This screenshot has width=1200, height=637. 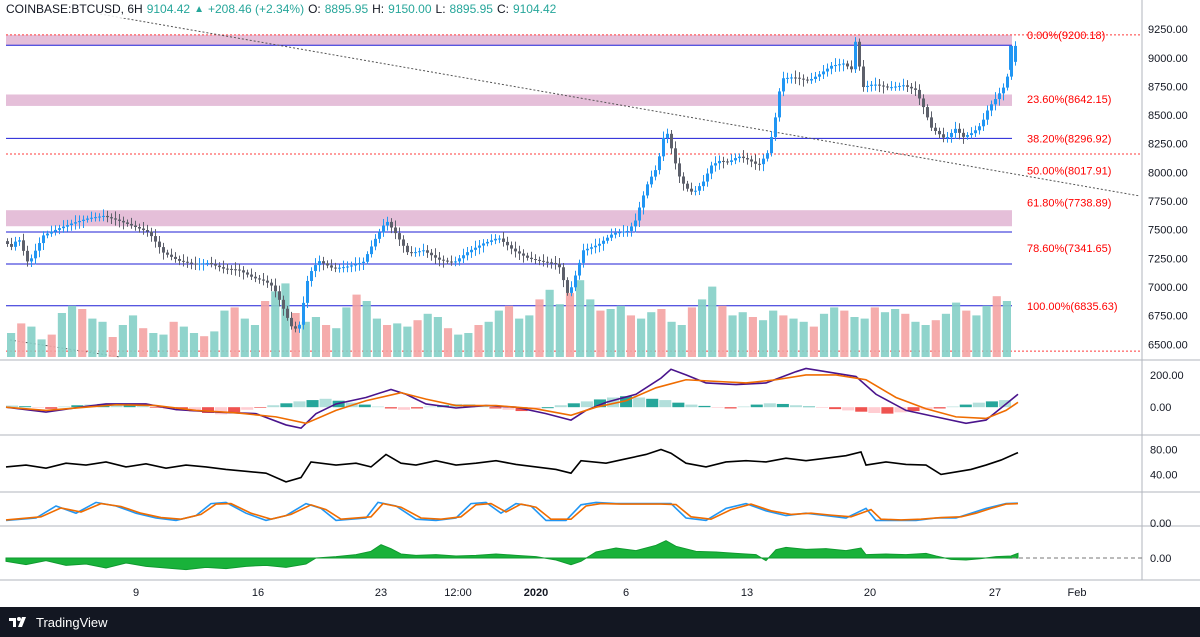 I want to click on tradingview-brand: TradingView, so click(x=58, y=622).